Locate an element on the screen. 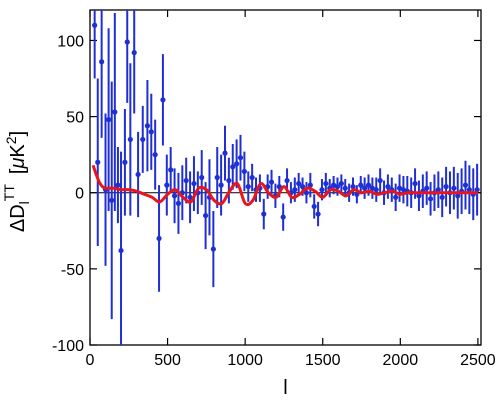 The height and width of the screenshot is (402, 500). y-label-unit-mu: μ is located at coordinates (18, 164).